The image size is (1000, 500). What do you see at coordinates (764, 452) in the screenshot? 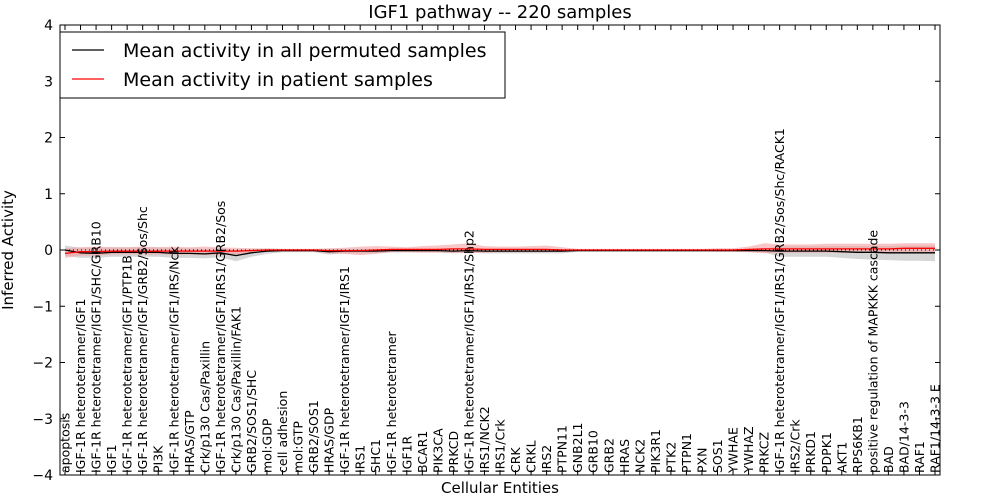
I see `x-category-label: PRKCZ` at bounding box center [764, 452].